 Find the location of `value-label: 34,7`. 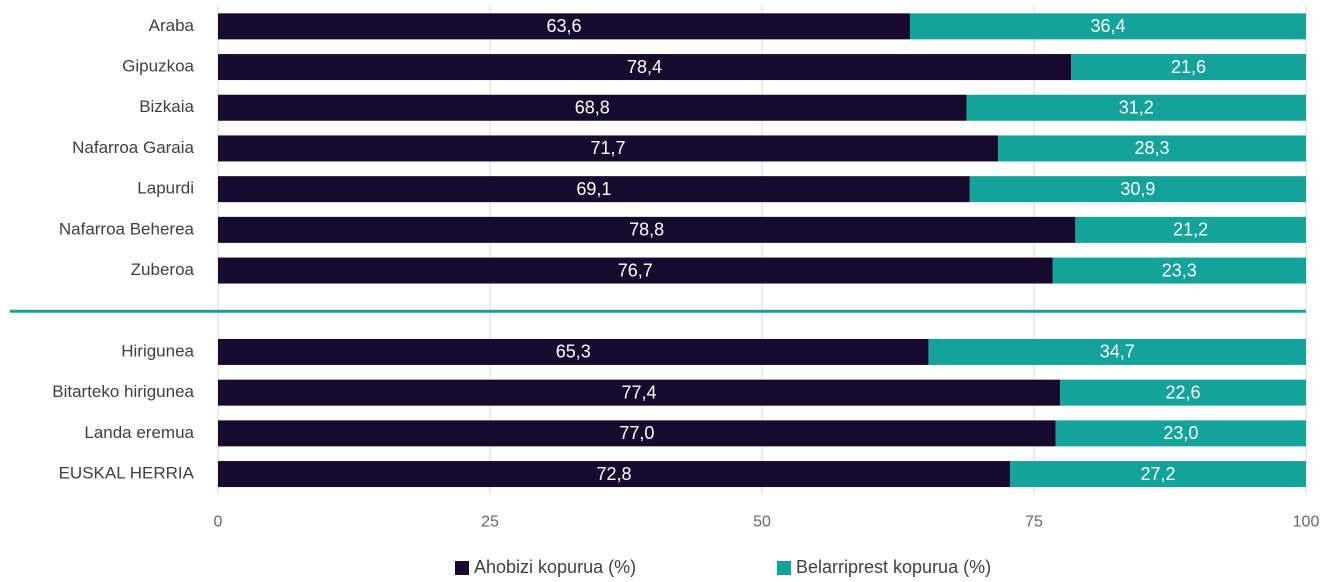

value-label: 34,7 is located at coordinates (1117, 352).